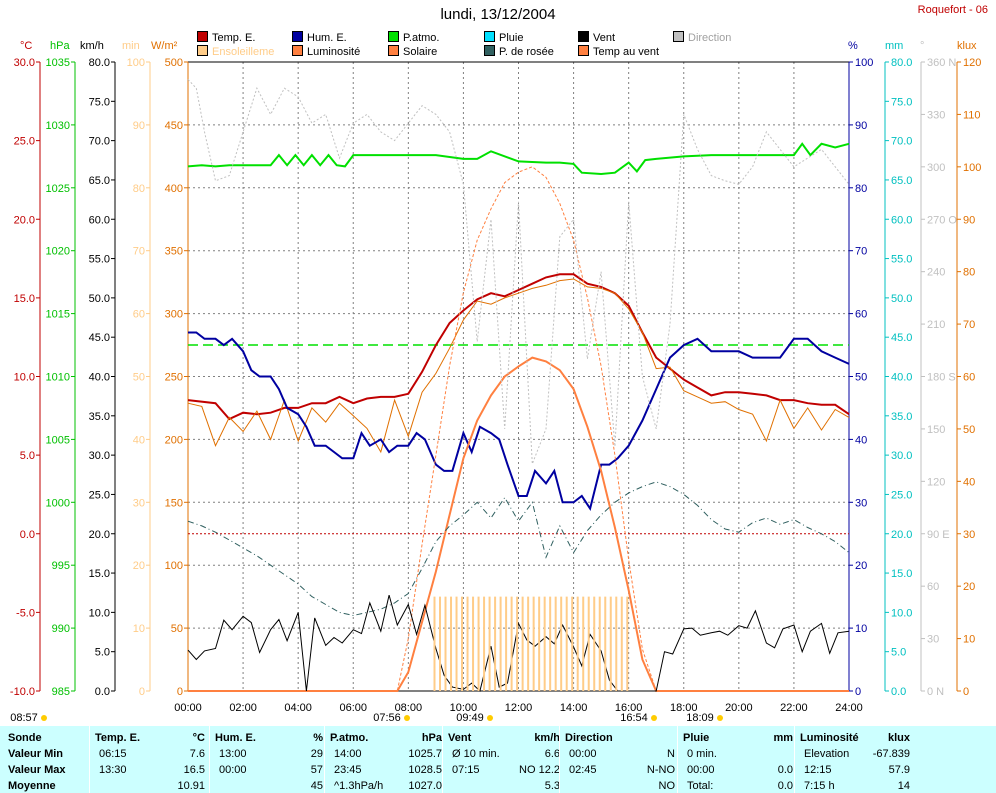 The width and height of the screenshot is (996, 793). What do you see at coordinates (26, 46) in the screenshot?
I see `axis-unit-temp: °C` at bounding box center [26, 46].